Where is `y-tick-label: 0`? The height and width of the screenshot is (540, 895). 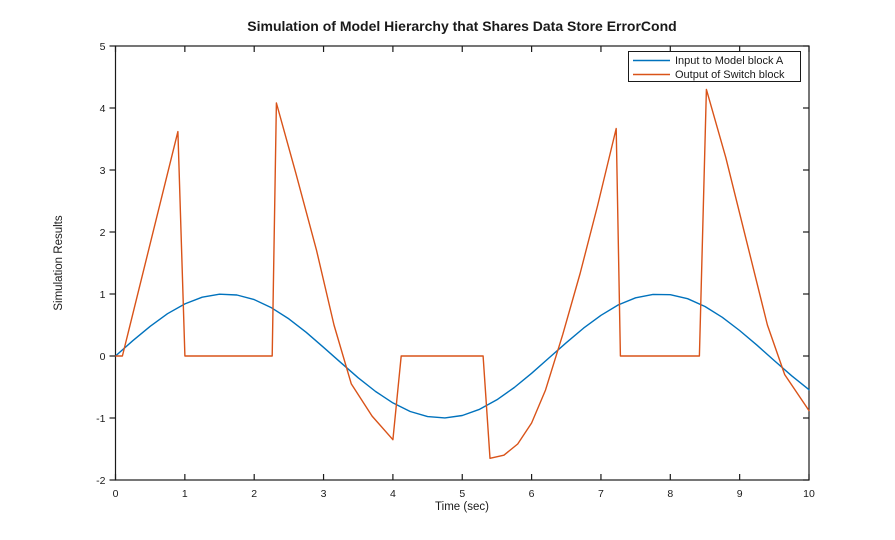
y-tick-label: 0 is located at coordinates (103, 357).